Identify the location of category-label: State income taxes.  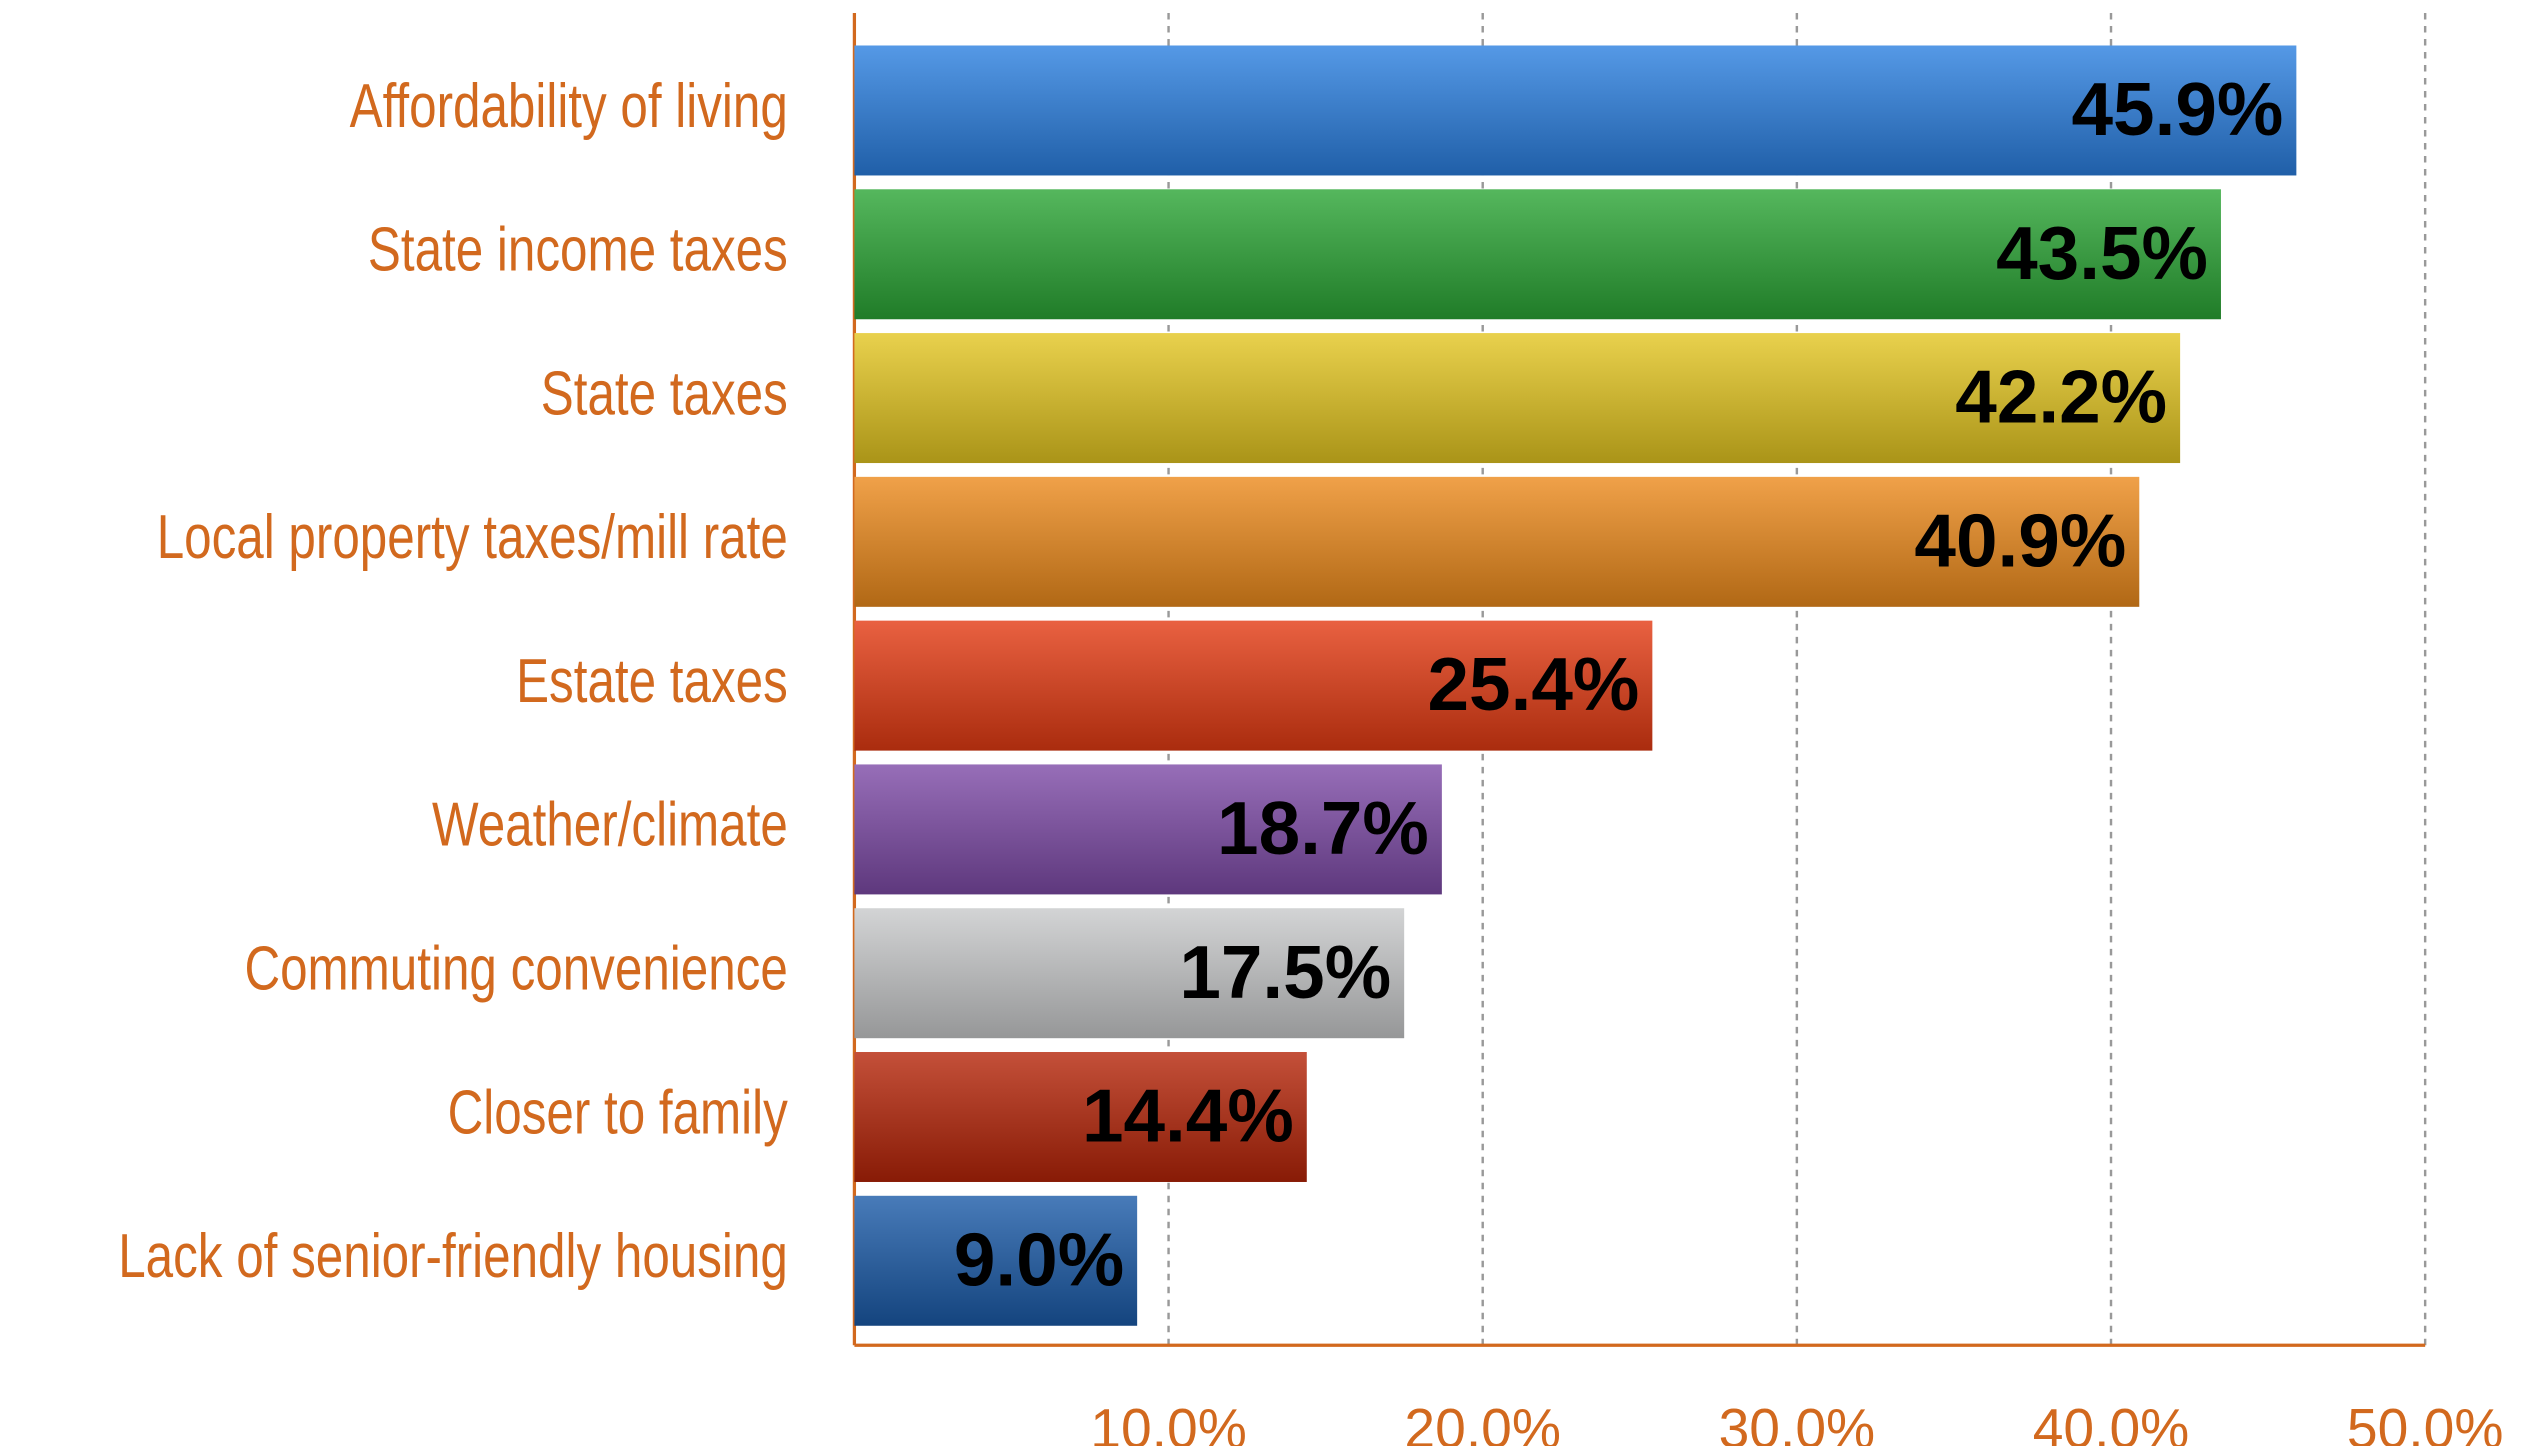
(578, 249).